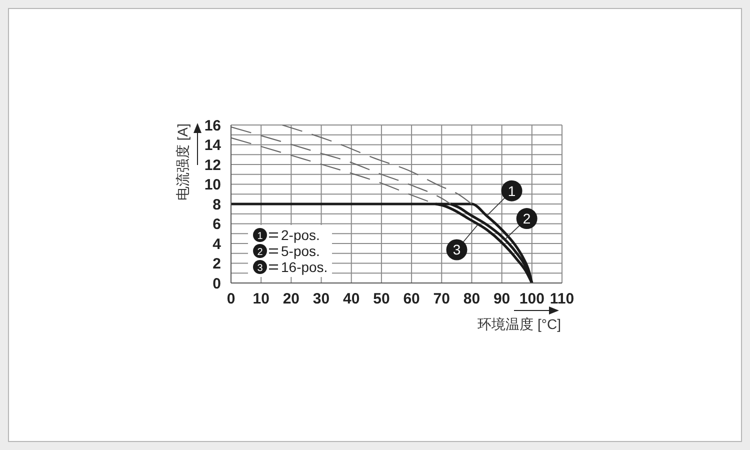 Image resolution: width=750 pixels, height=450 pixels. Describe the element at coordinates (217, 244) in the screenshot. I see `y-tick-label: 4` at that location.